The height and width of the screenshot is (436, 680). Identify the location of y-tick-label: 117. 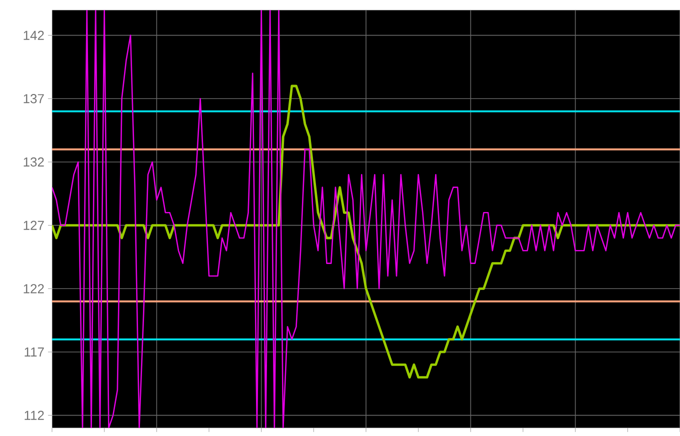
(34, 352).